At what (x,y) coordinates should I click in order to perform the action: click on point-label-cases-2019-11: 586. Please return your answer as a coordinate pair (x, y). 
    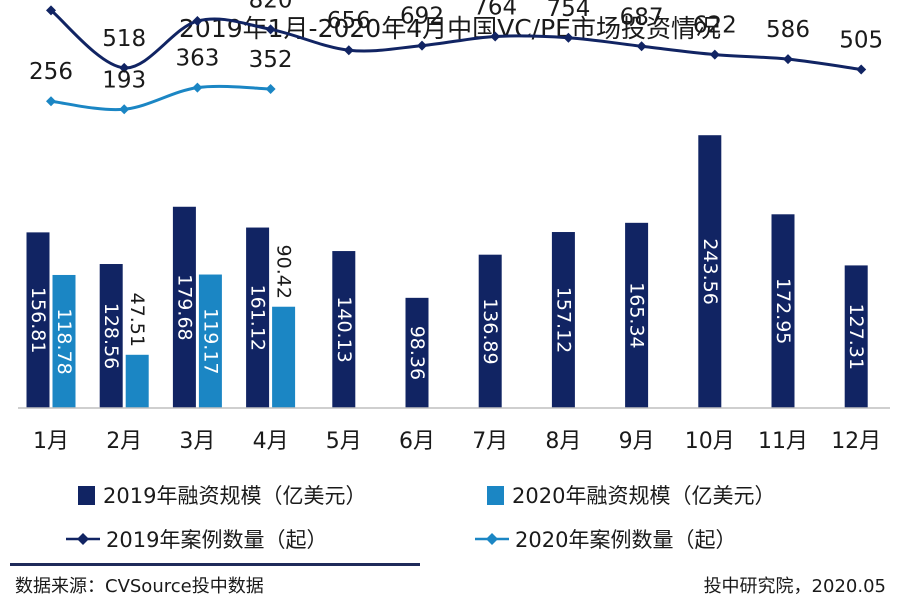
    Looking at the image, I should click on (788, 30).